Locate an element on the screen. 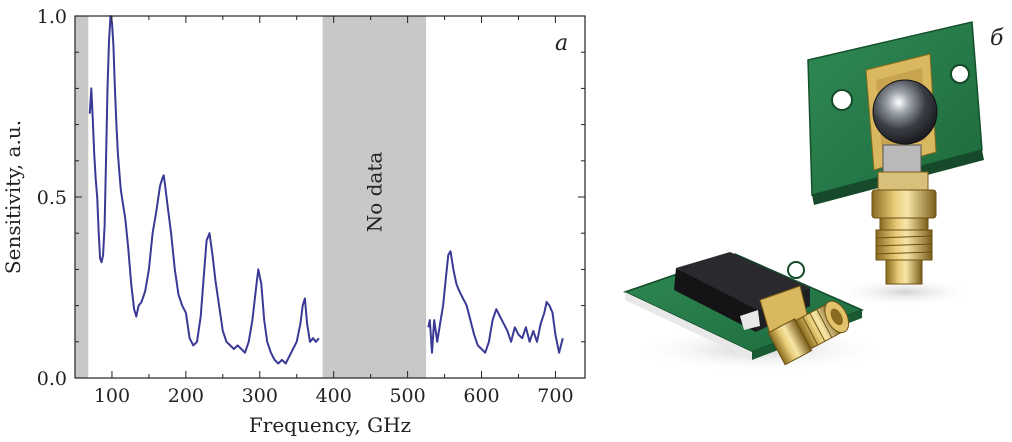 This screenshot has height=442, width=1012. panel-label-b: б is located at coordinates (997, 38).